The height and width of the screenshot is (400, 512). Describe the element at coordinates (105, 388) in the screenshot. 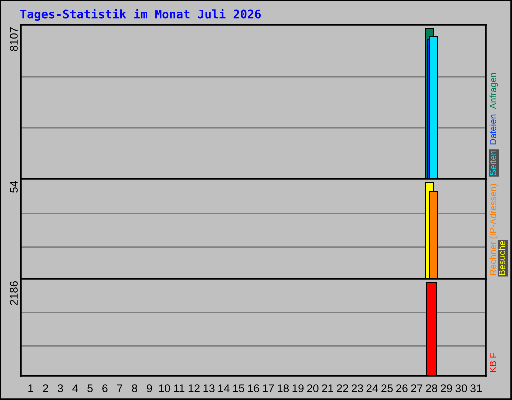

I see `x-tick-label: 6` at that location.